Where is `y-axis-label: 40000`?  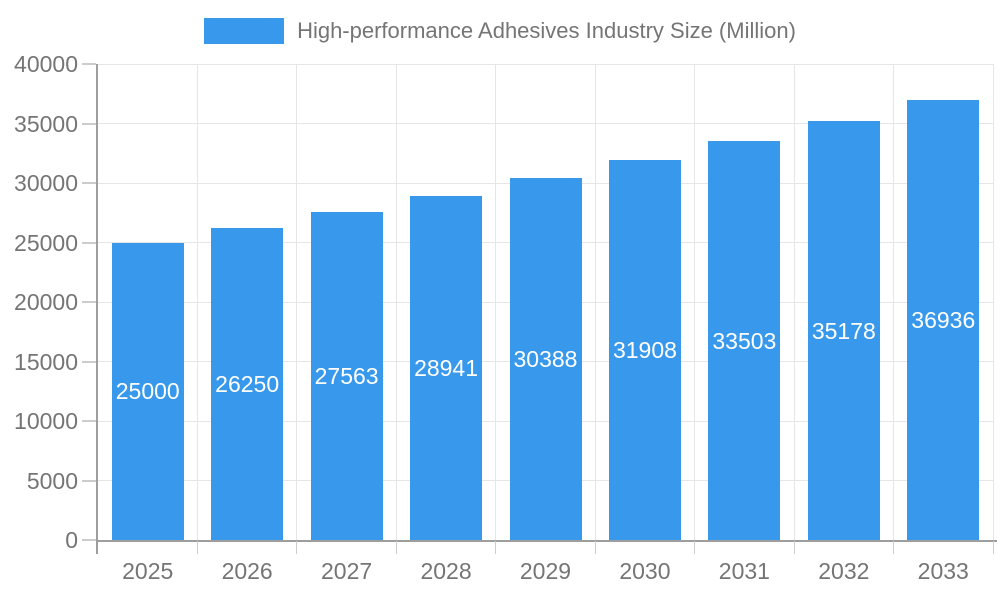 y-axis-label: 40000 is located at coordinates (46, 64).